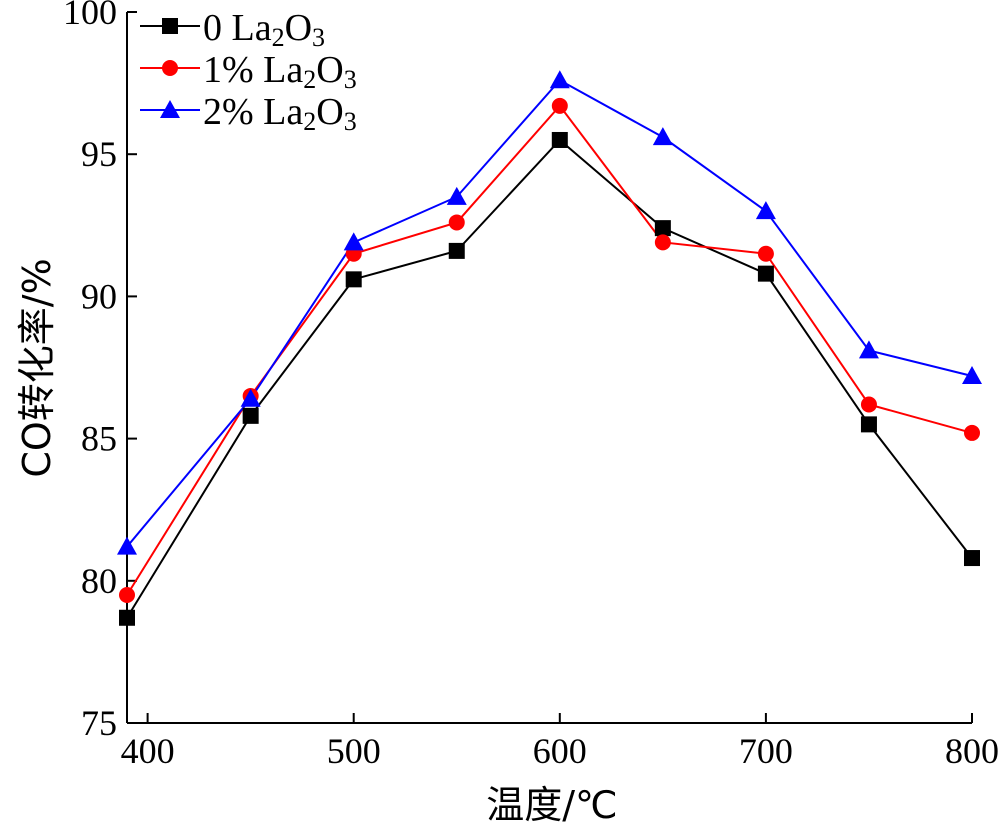  I want to click on x-tick-label: 800, so click(972, 751).